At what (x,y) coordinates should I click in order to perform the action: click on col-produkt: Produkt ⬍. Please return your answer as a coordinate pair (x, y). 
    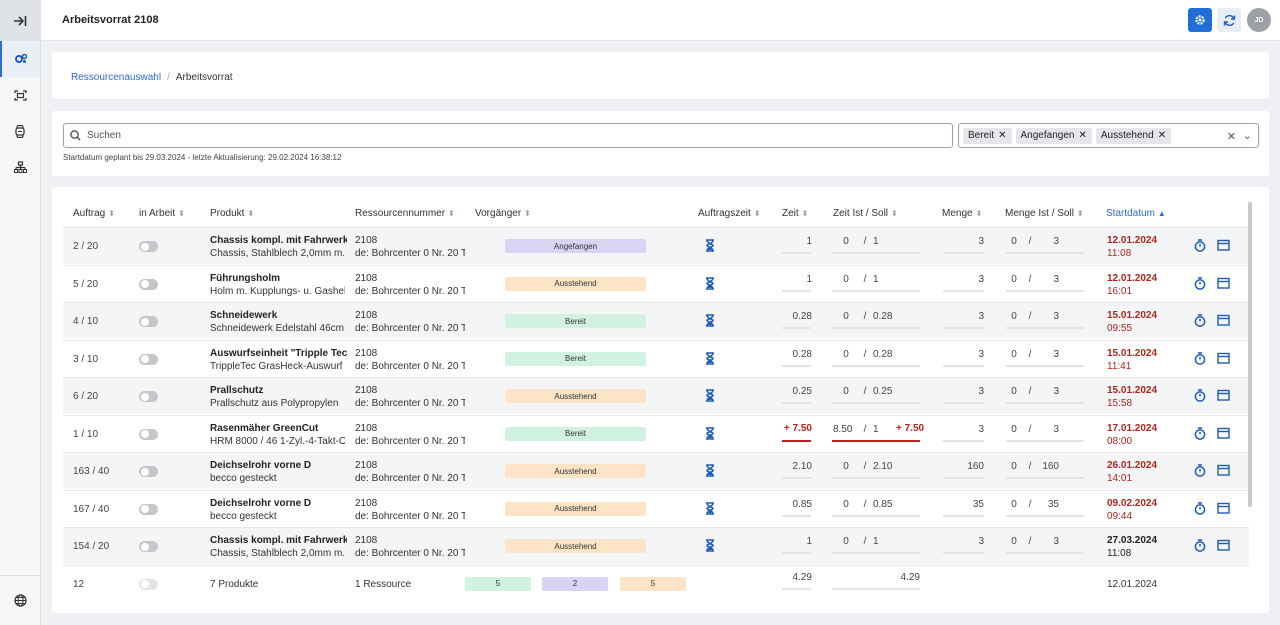
    Looking at the image, I should click on (232, 213).